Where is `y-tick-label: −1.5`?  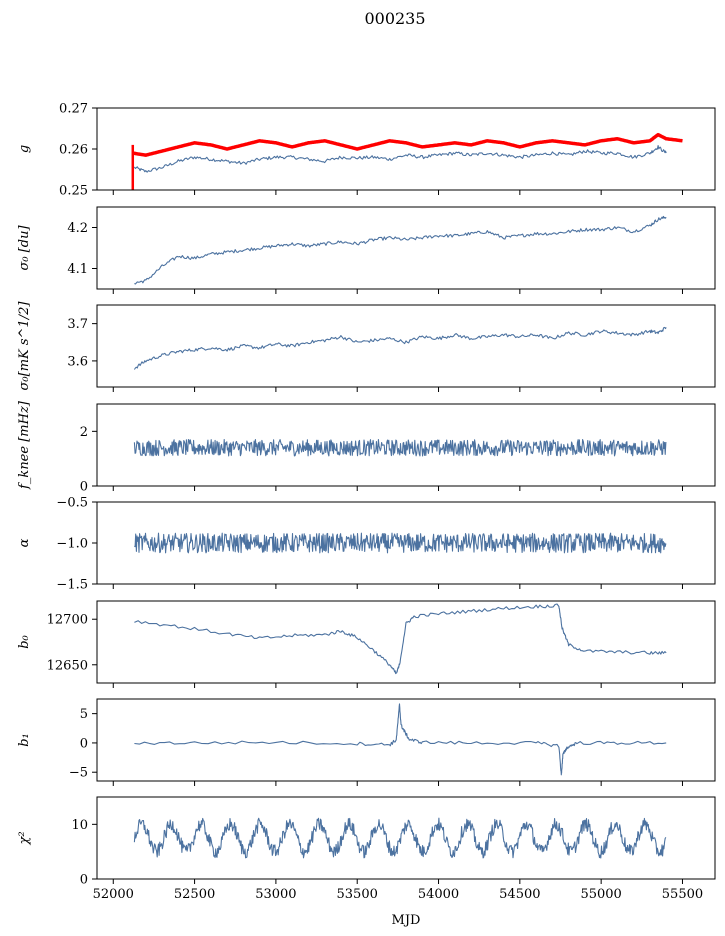 y-tick-label: −1.5 is located at coordinates (72, 585).